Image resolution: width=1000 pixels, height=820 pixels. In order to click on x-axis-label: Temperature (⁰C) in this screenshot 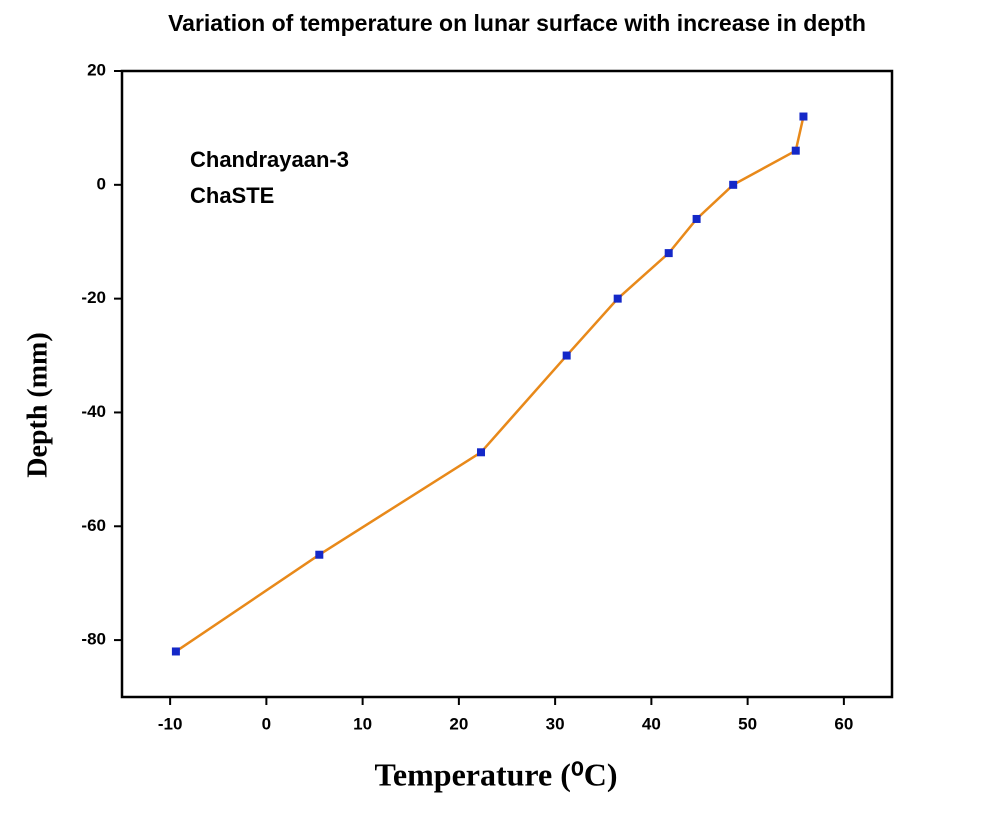, I will do `click(496, 774)`.